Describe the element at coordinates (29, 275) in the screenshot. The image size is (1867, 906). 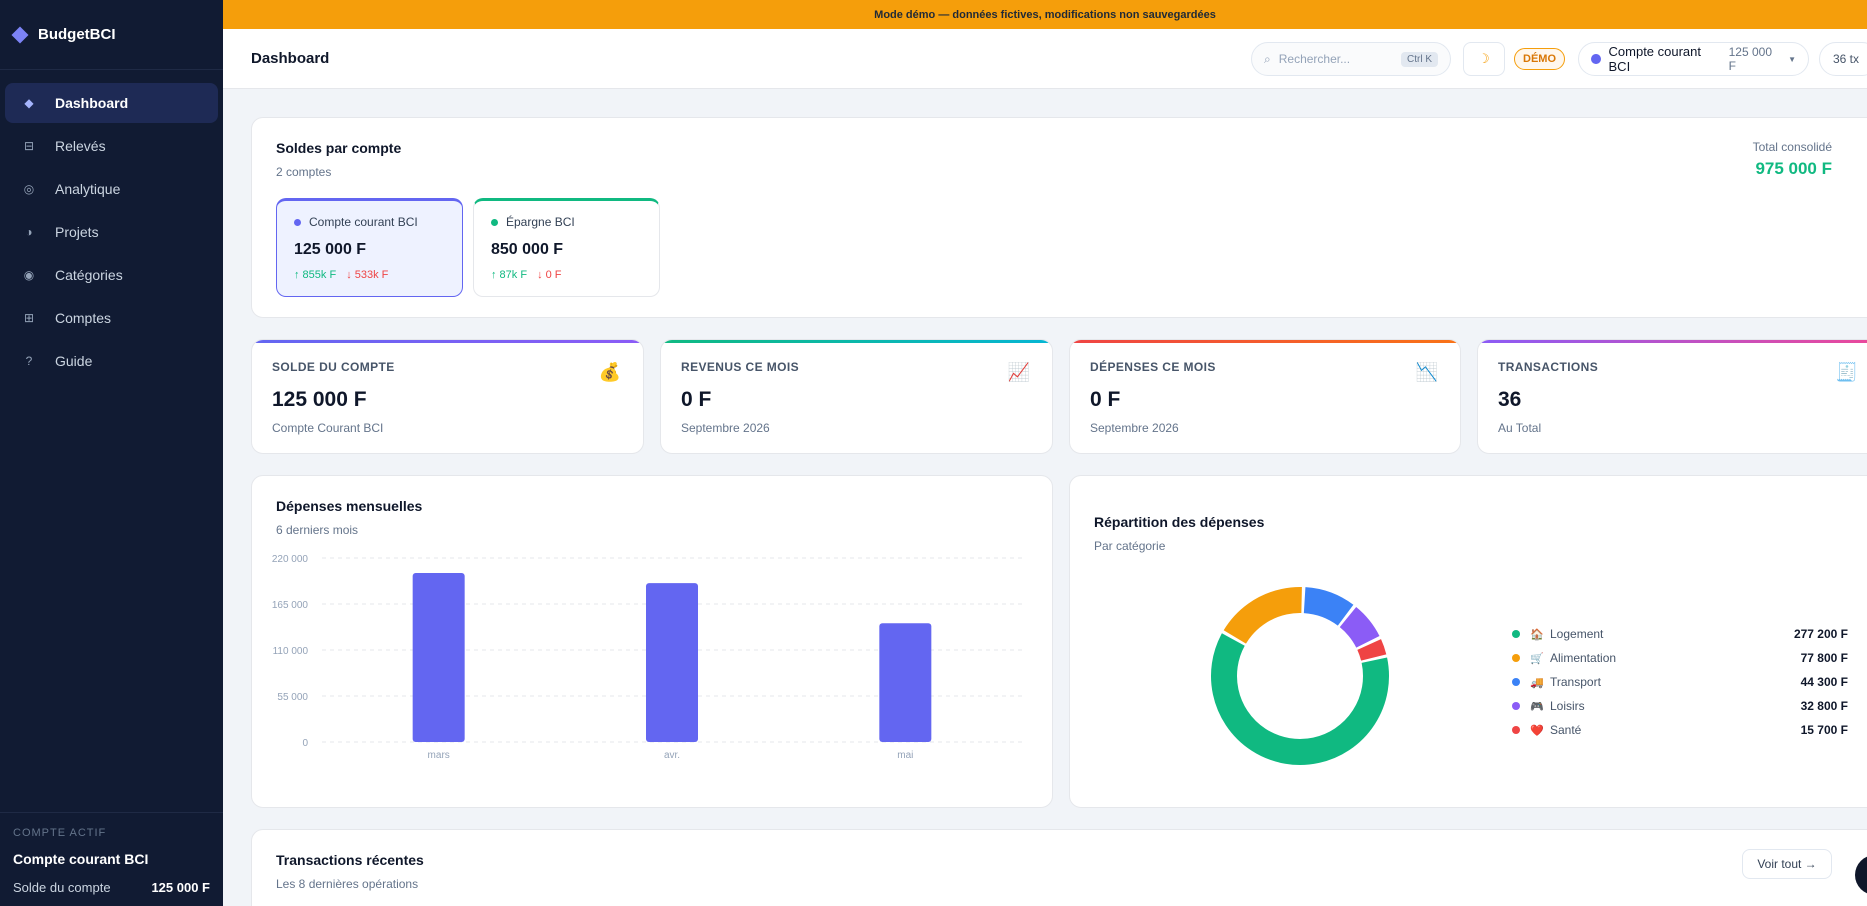
I see `categories-icon: ◉` at that location.